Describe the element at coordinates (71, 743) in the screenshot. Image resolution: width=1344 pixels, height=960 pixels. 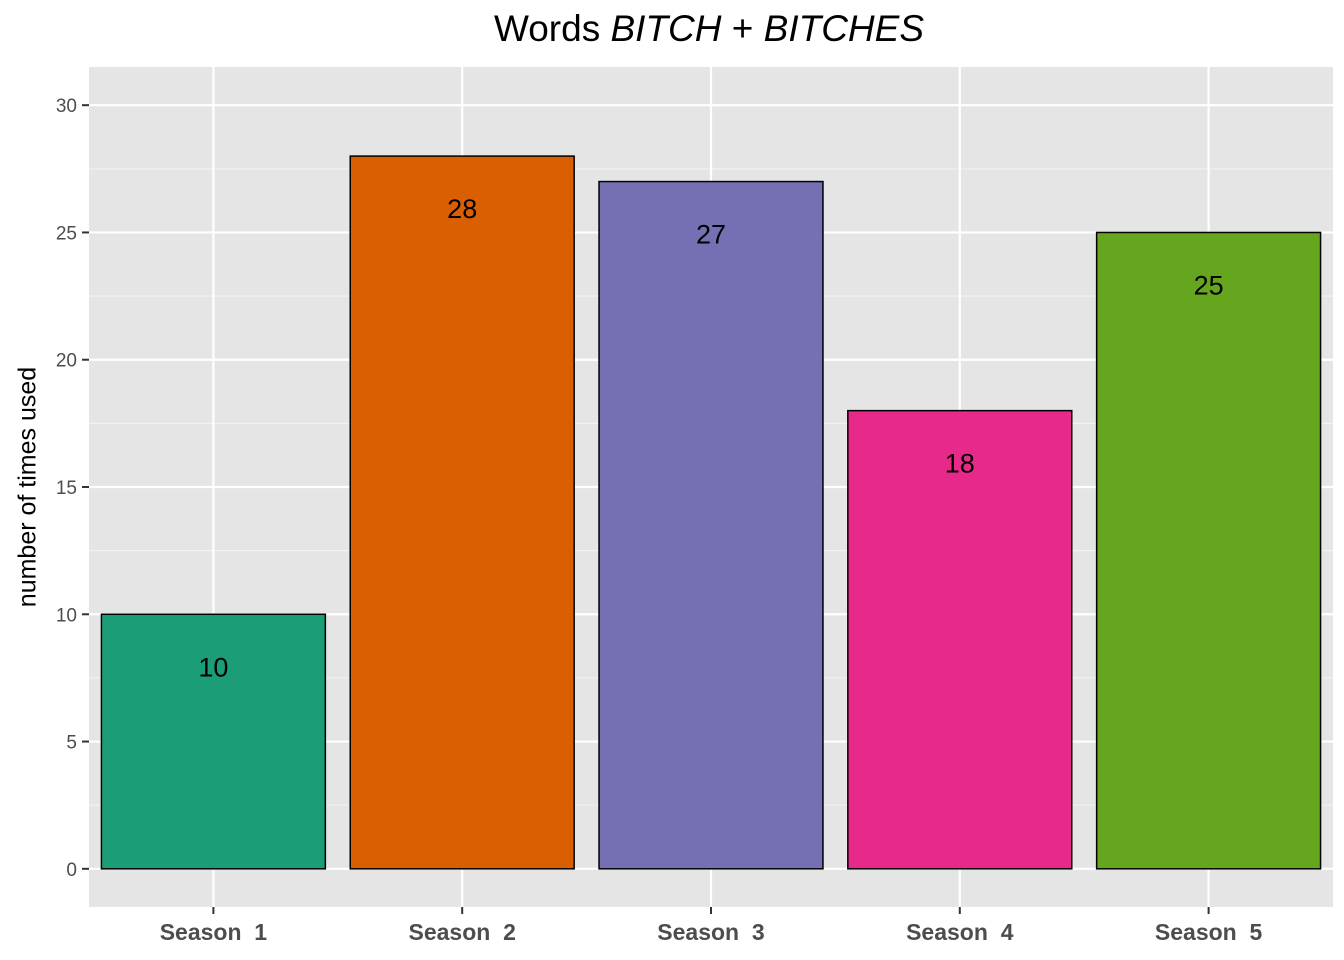
I see `y-tick-label: 5` at that location.